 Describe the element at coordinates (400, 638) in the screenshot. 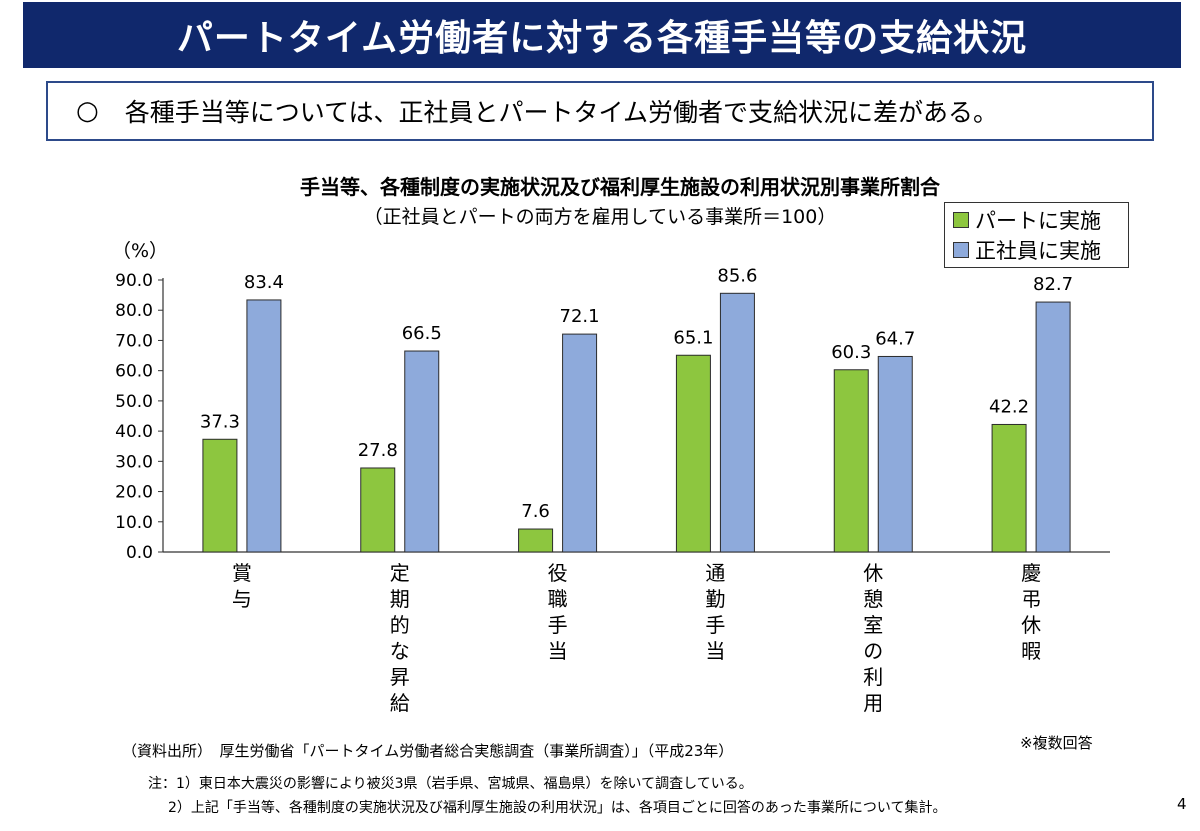

I see `category-label: 定期的な昇給` at that location.